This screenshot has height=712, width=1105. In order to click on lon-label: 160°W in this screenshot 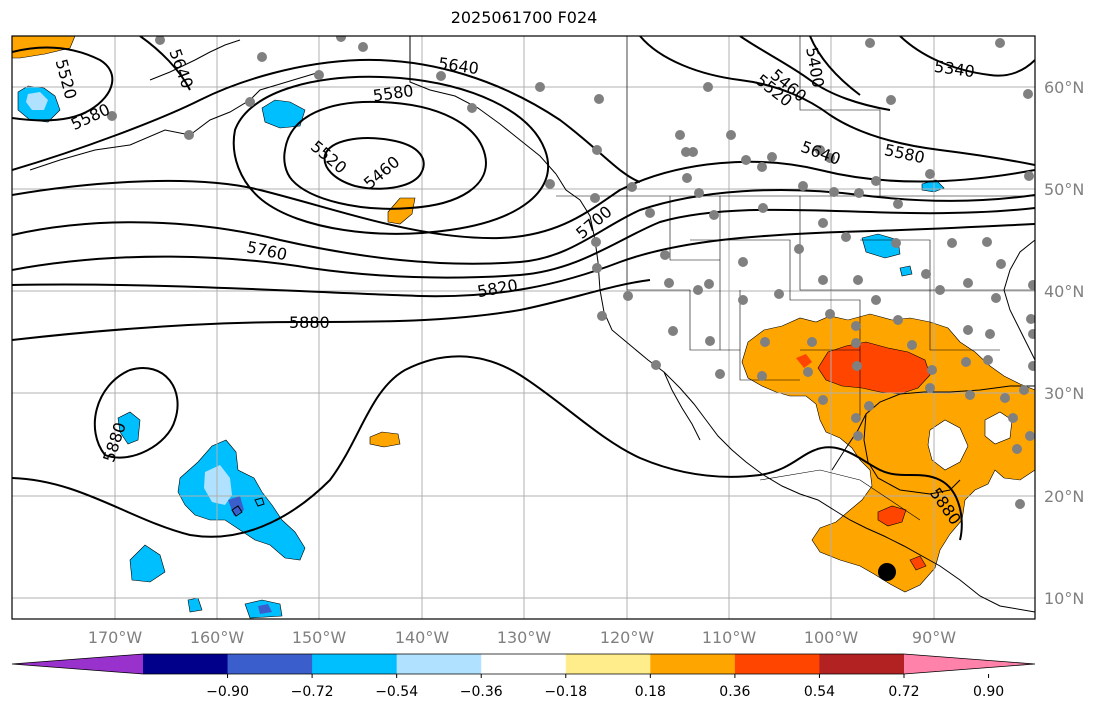, I will do `click(217, 637)`.